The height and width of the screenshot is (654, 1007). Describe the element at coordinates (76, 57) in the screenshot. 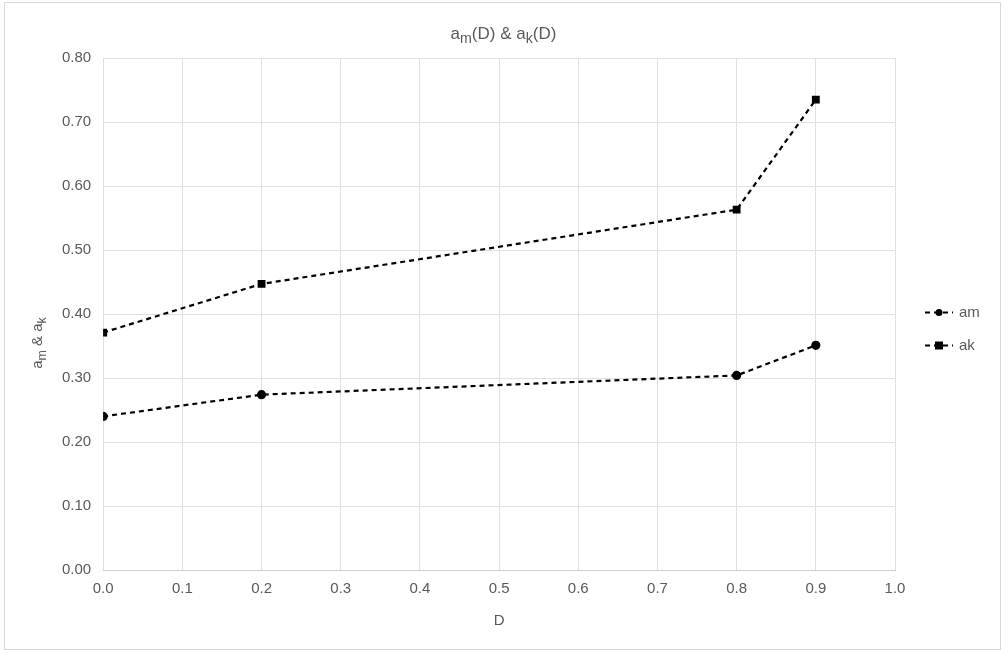

I see `y-tick-label: 0.80` at that location.